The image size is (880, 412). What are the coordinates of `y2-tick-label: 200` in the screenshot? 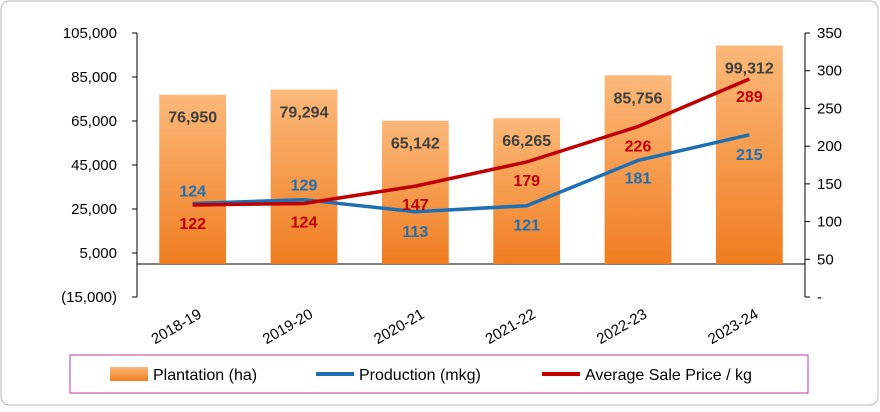 It's located at (829, 146).